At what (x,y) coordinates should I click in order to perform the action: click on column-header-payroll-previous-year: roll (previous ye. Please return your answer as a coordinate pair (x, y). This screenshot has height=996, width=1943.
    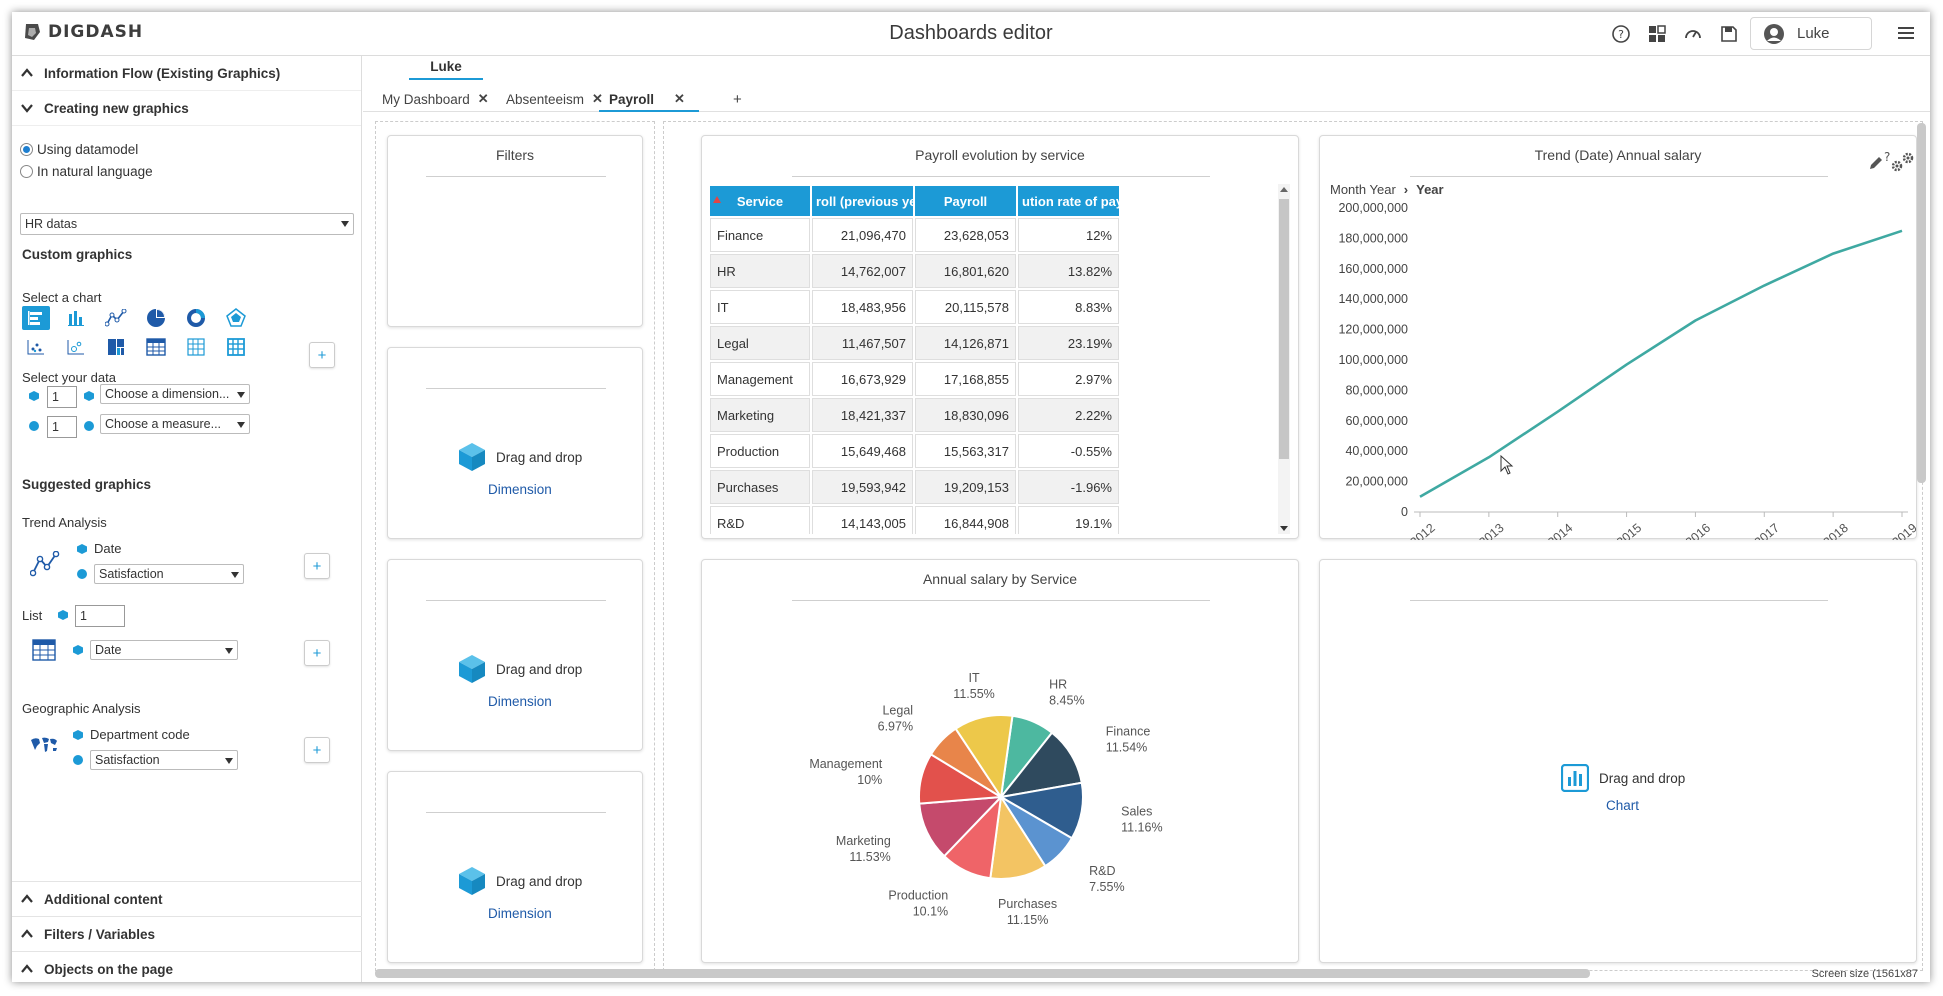
    Looking at the image, I should click on (862, 201).